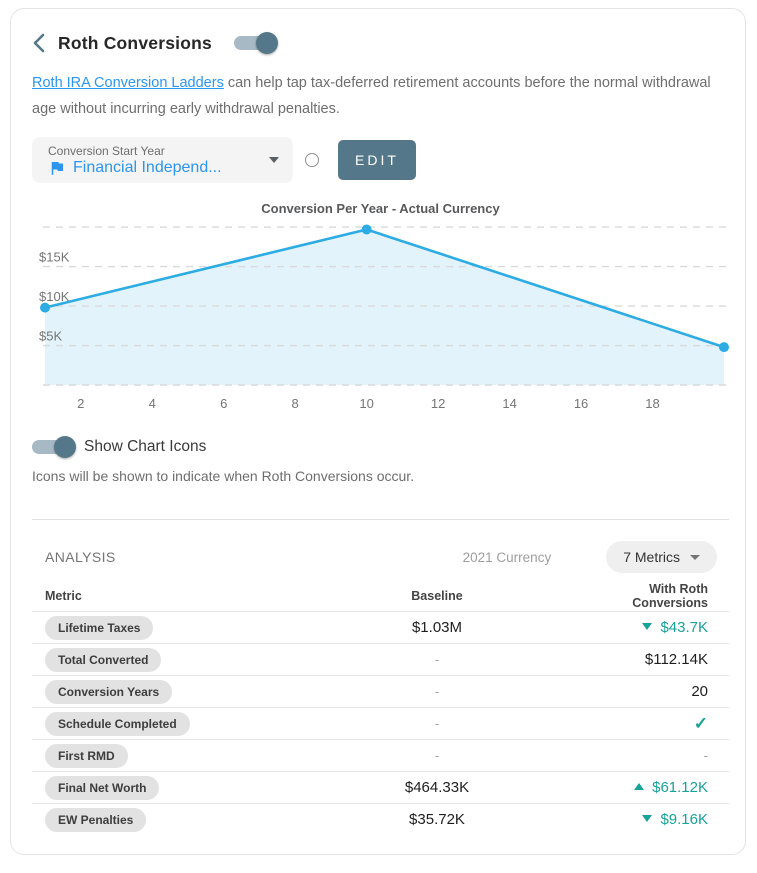 The width and height of the screenshot is (757, 873). I want to click on currency-note: 2021 Currency, so click(507, 557).